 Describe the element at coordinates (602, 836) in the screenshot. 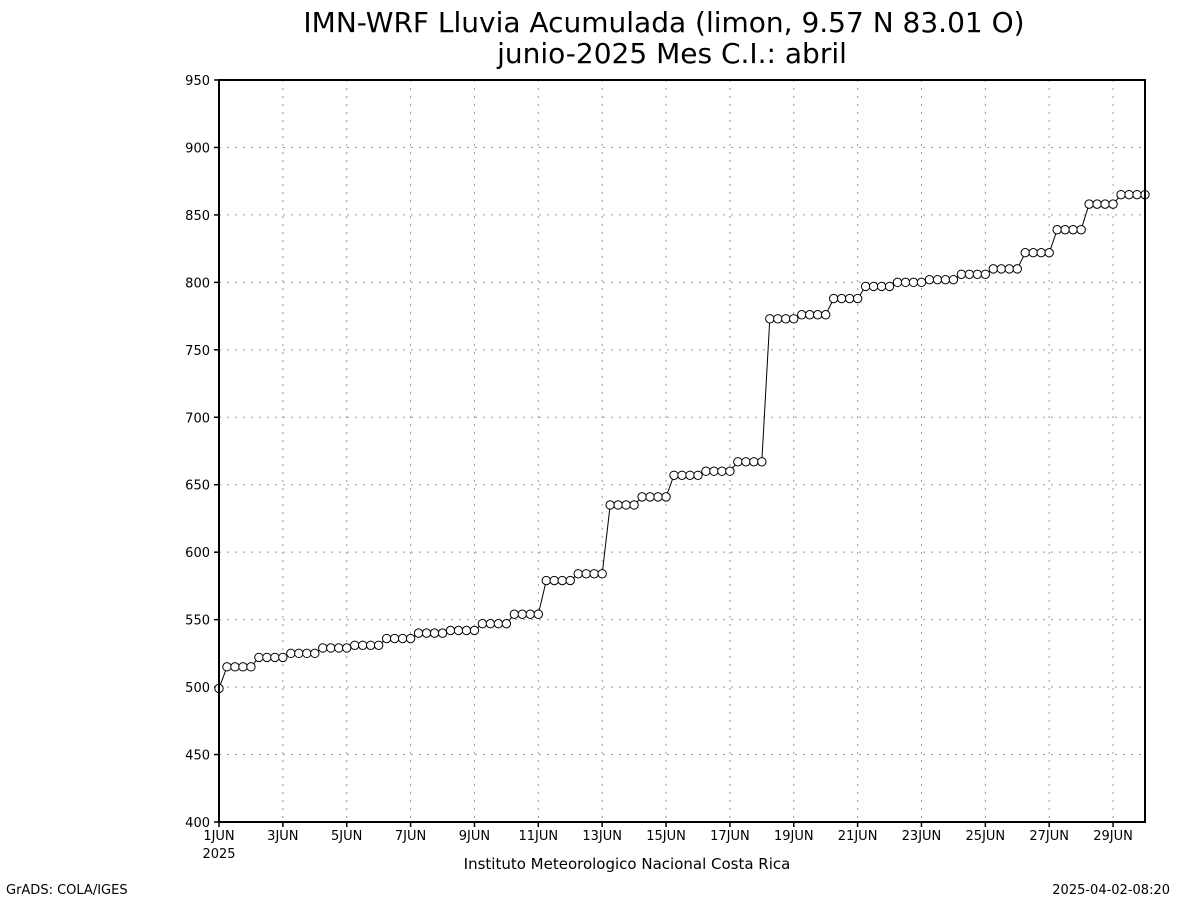

I see `x-tick-label: 13JUN` at that location.